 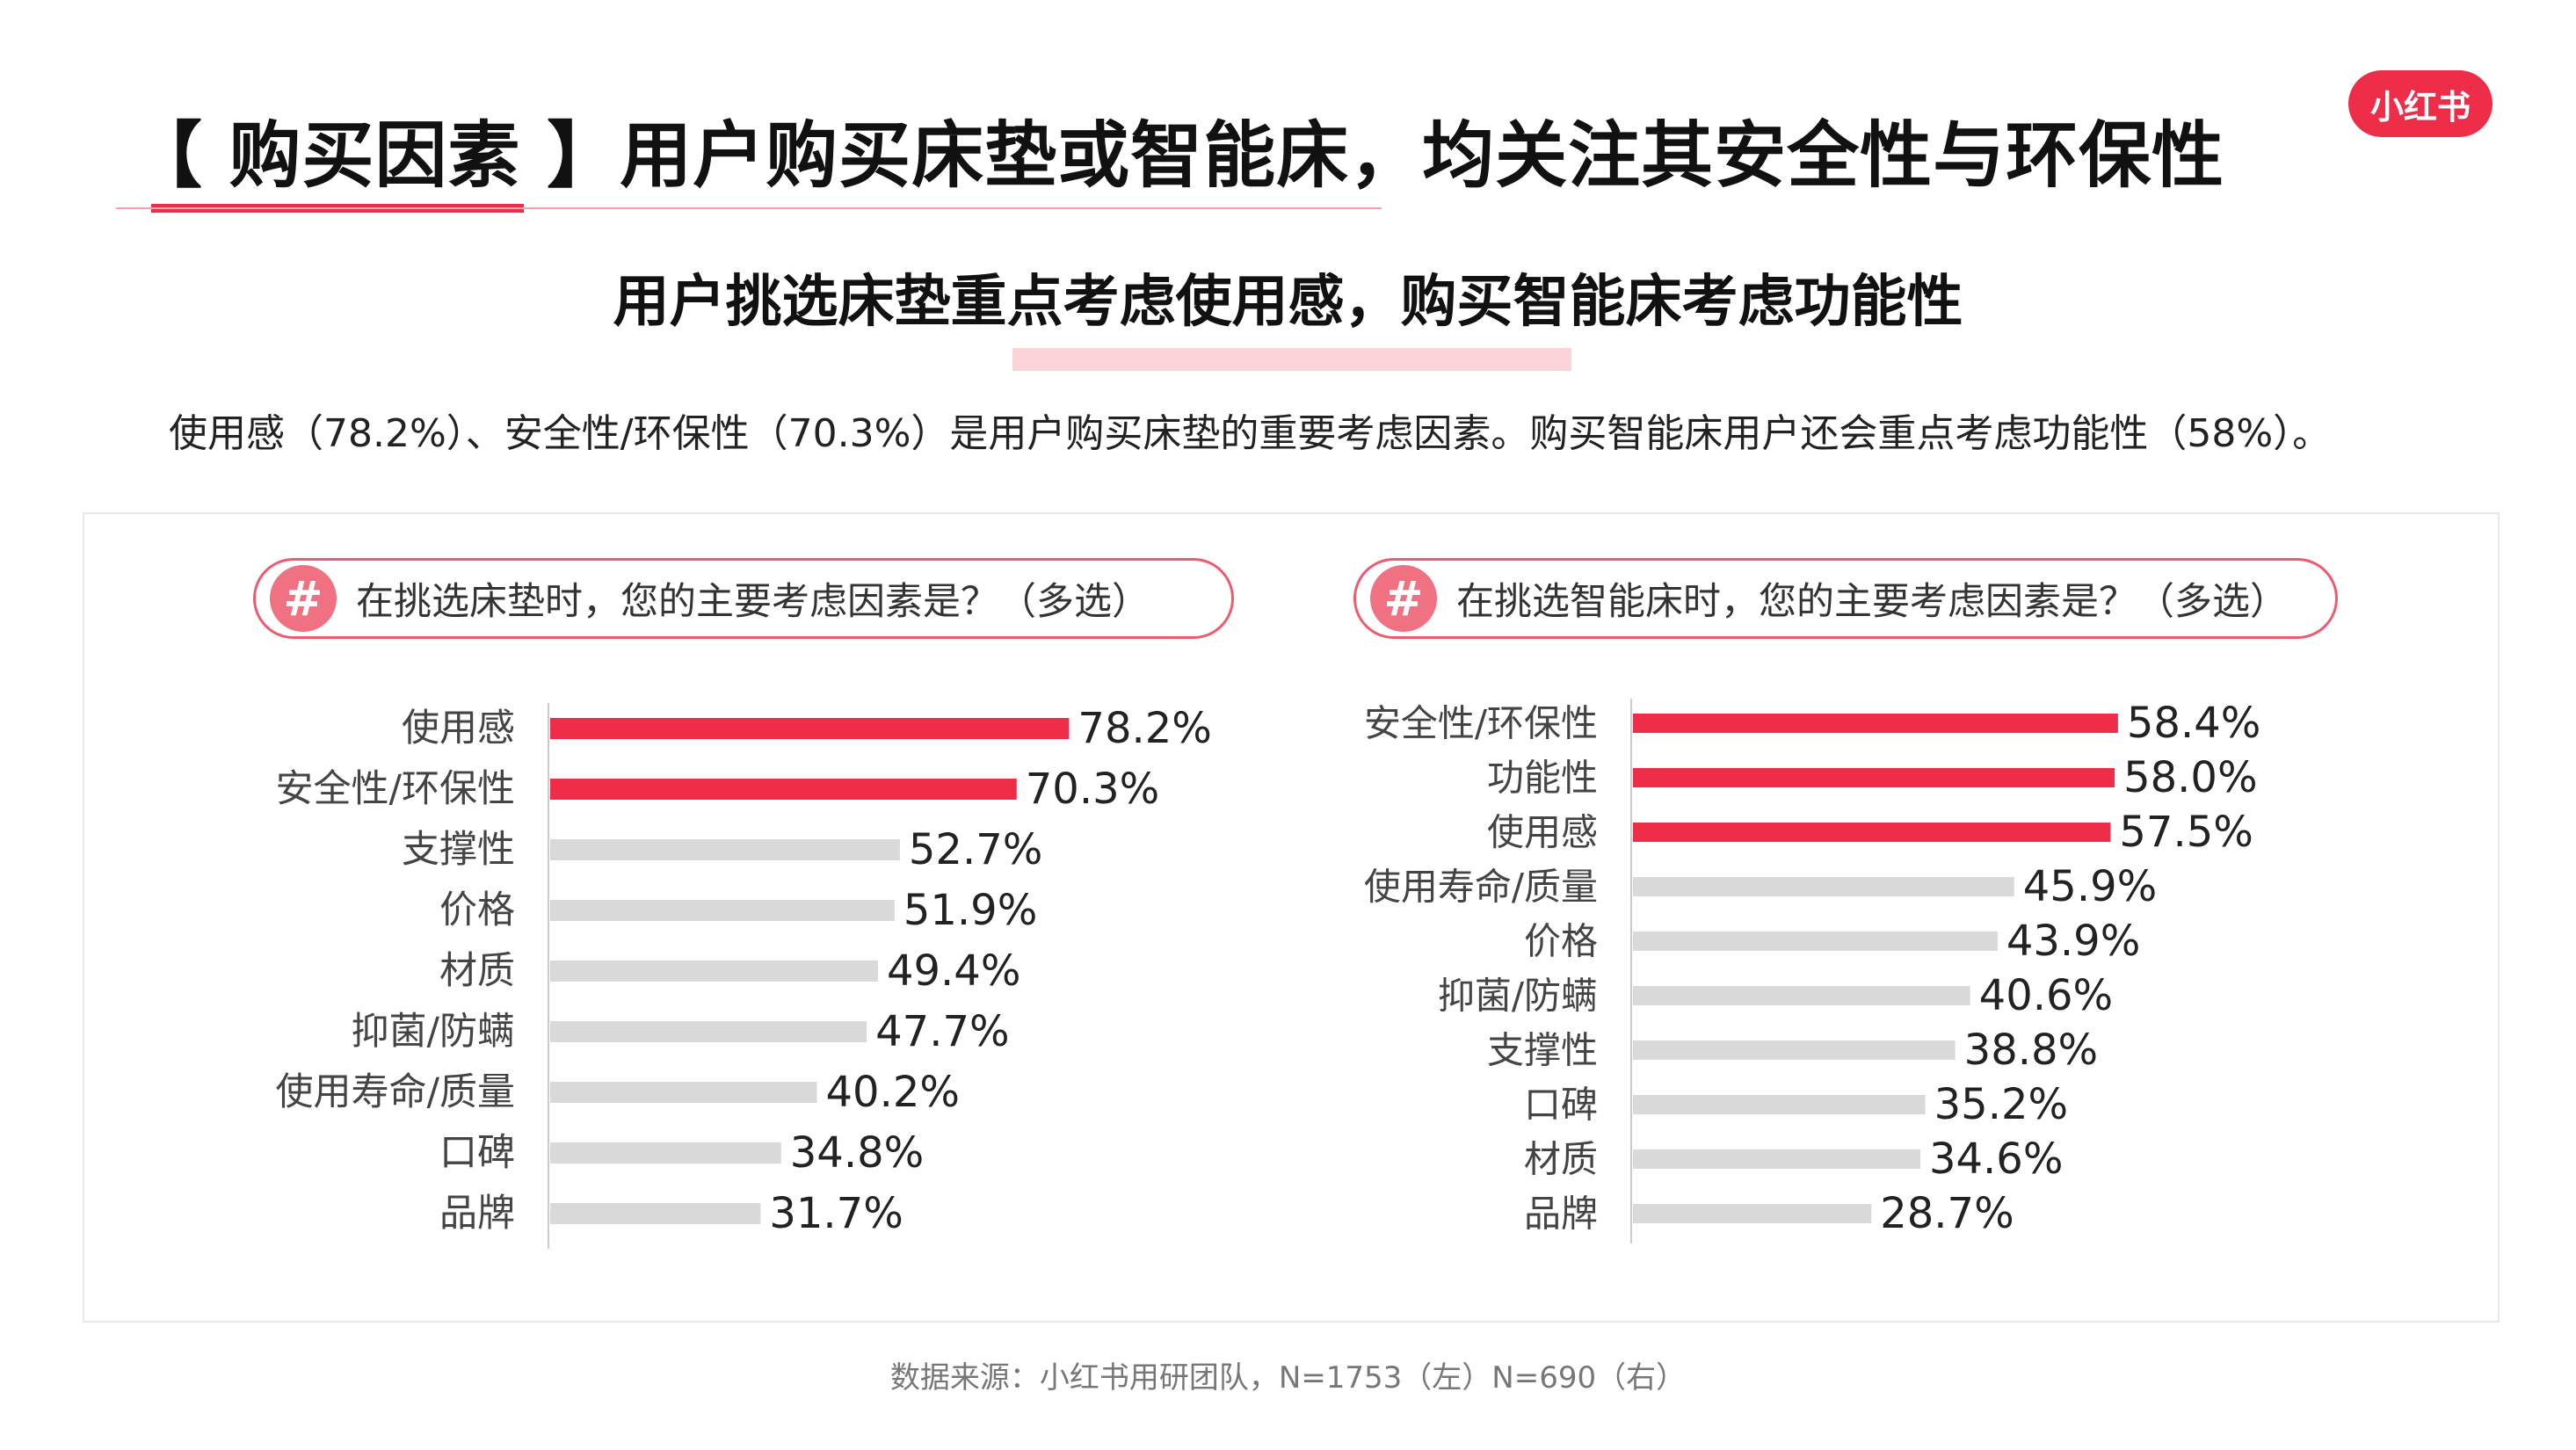 What do you see at coordinates (2001, 1104) in the screenshot?
I see `value-label: 35.2%` at bounding box center [2001, 1104].